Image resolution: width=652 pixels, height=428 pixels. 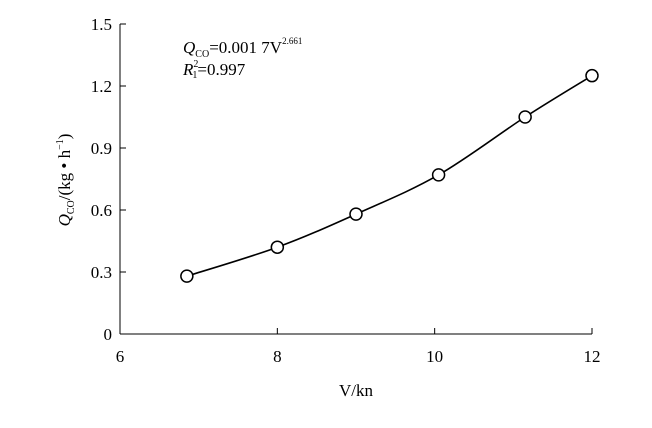 What do you see at coordinates (221, 69) in the screenshot?
I see `r2-value: =0.997` at bounding box center [221, 69].